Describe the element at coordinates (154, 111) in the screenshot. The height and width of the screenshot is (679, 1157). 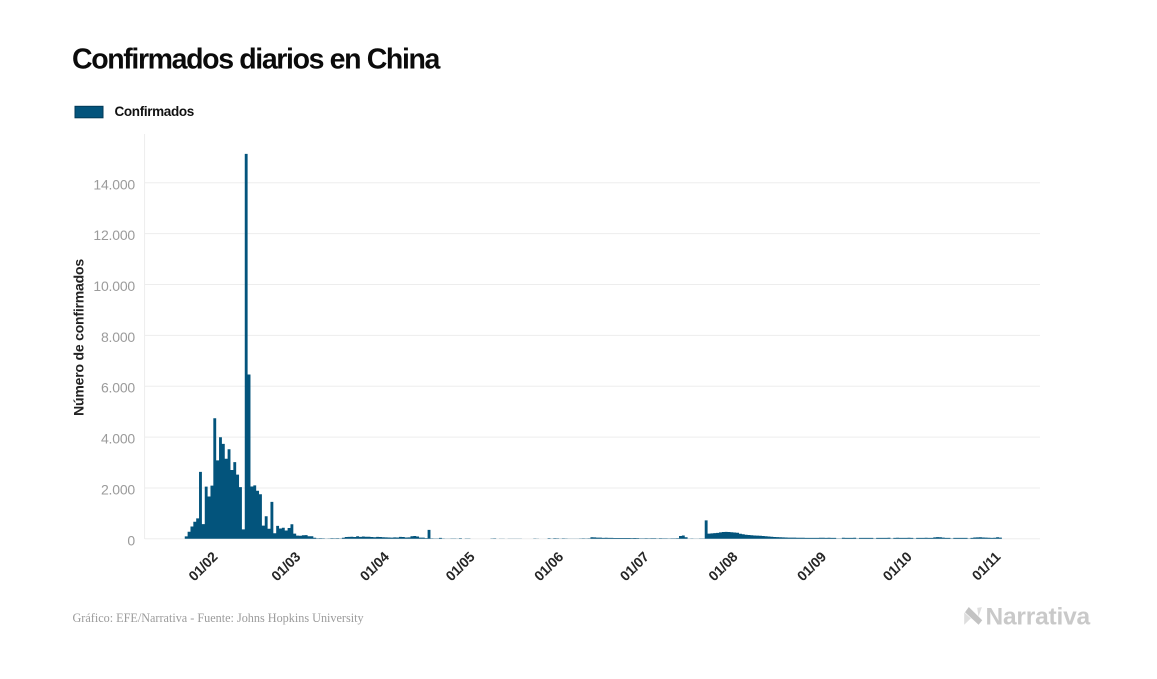
I see `svg-text: Confirmados` at that location.